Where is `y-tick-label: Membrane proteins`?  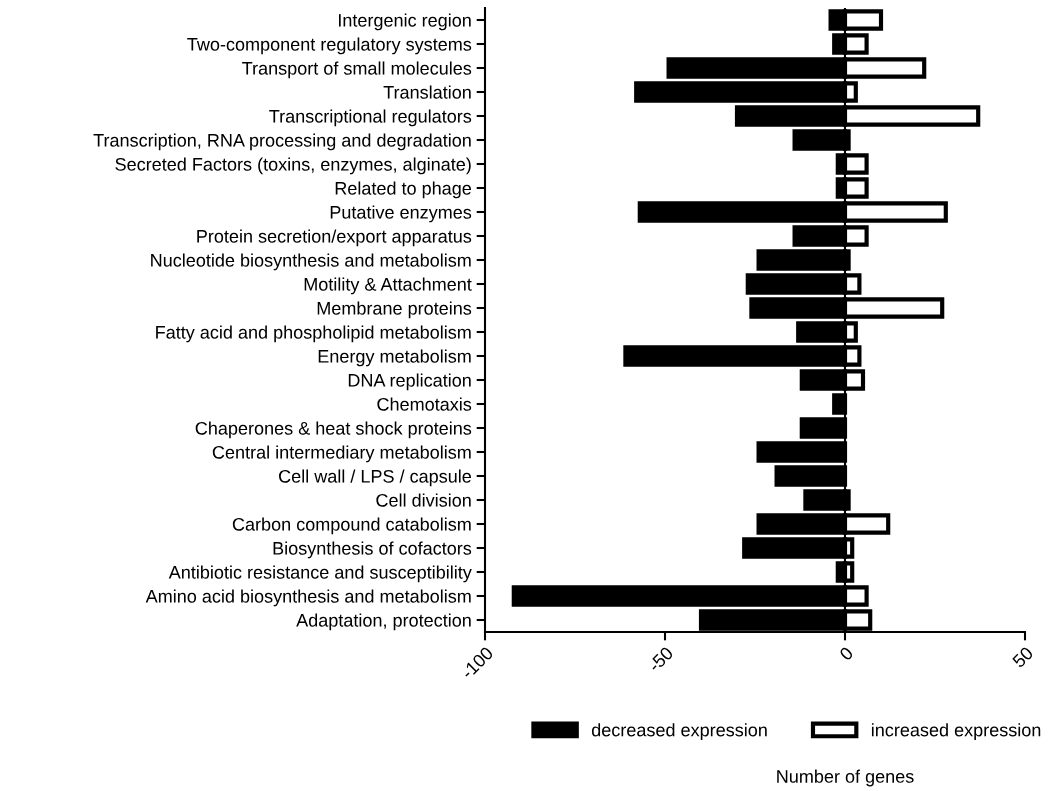
y-tick-label: Membrane proteins is located at coordinates (394, 310).